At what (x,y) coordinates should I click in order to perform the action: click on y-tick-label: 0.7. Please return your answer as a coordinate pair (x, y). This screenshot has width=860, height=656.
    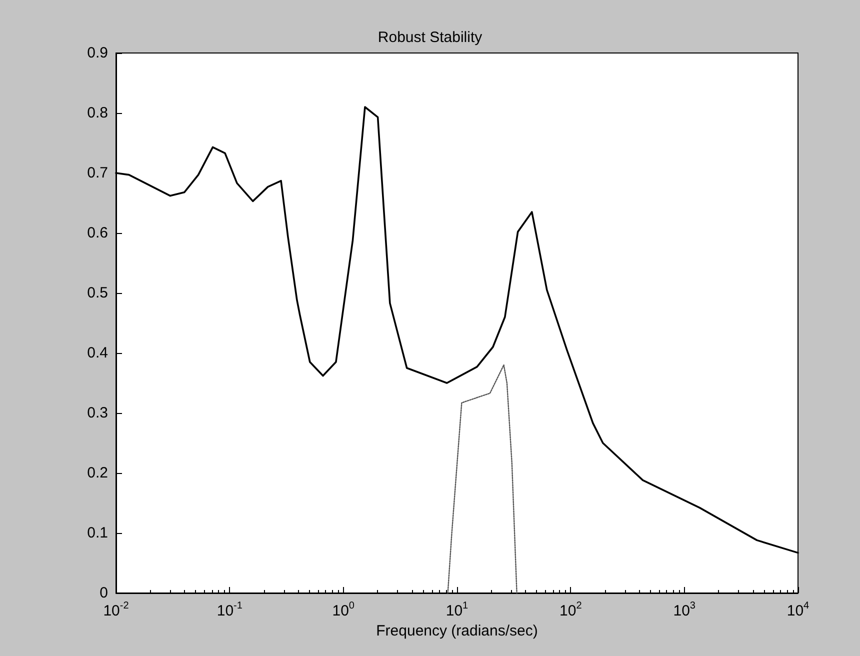
    Looking at the image, I should click on (97, 173).